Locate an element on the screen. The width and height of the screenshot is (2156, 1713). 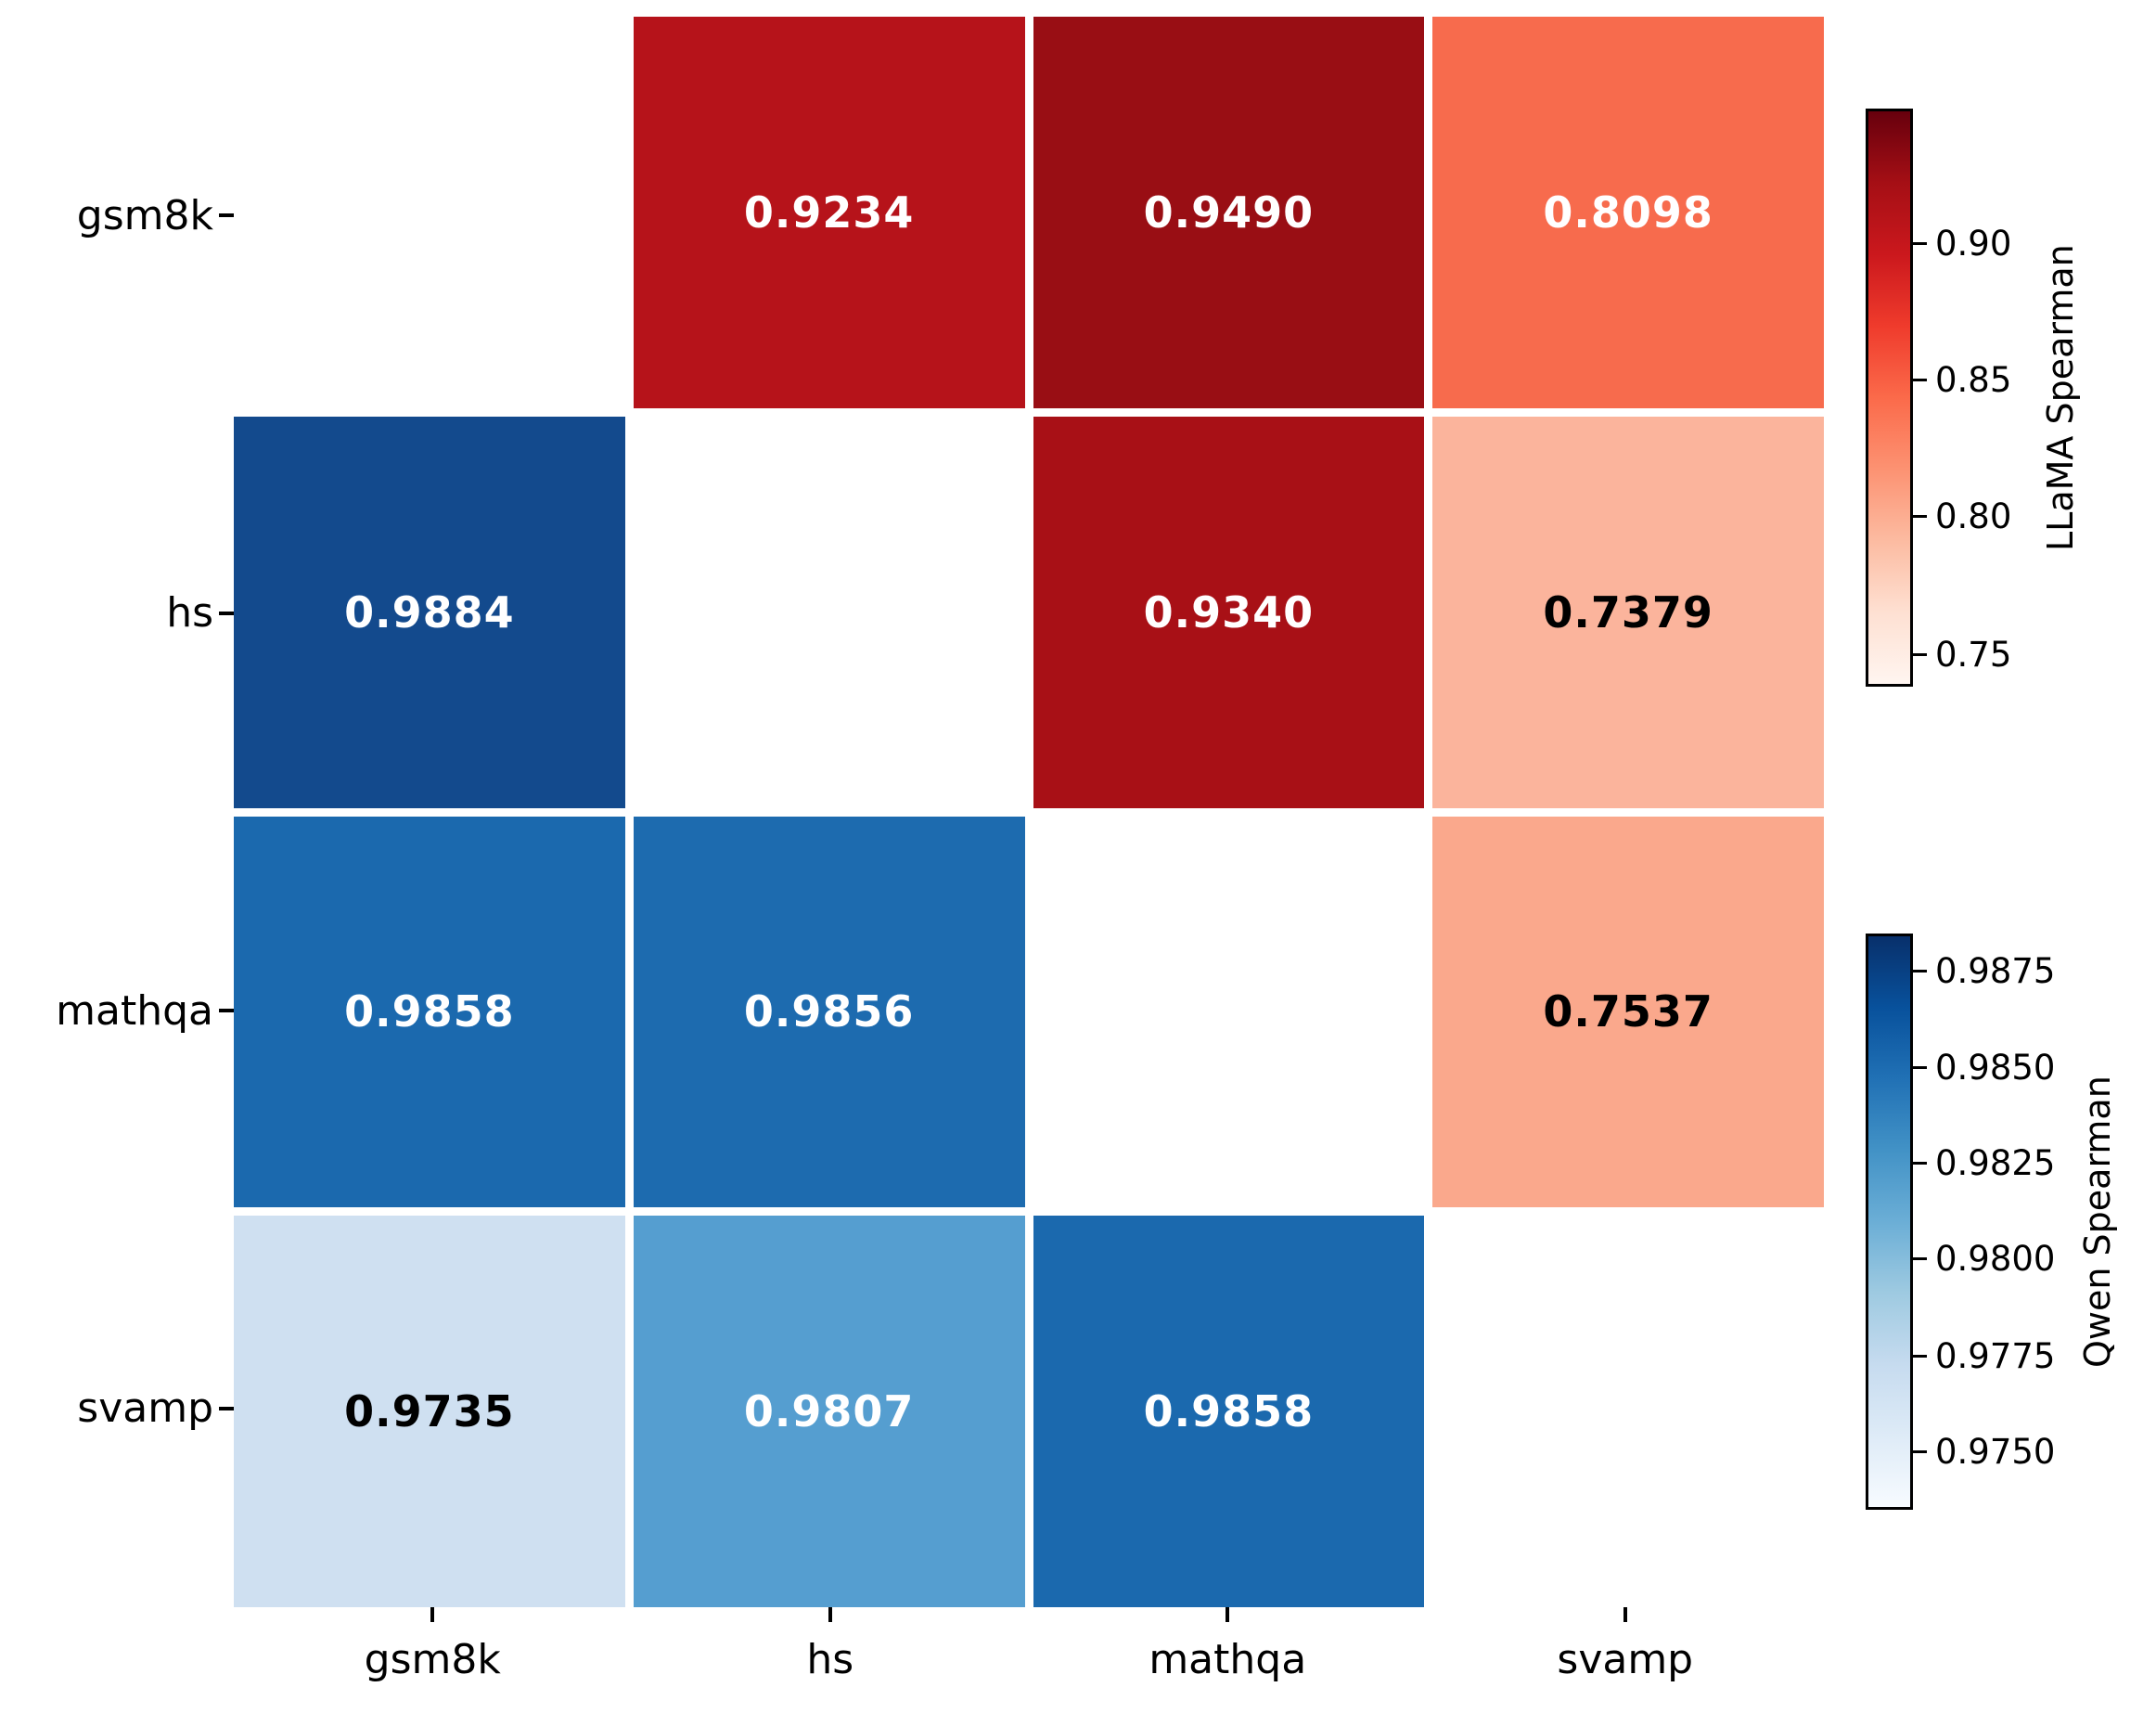
colorbar-blue-tick-label-0.9800: 0.9800 is located at coordinates (1995, 1259).